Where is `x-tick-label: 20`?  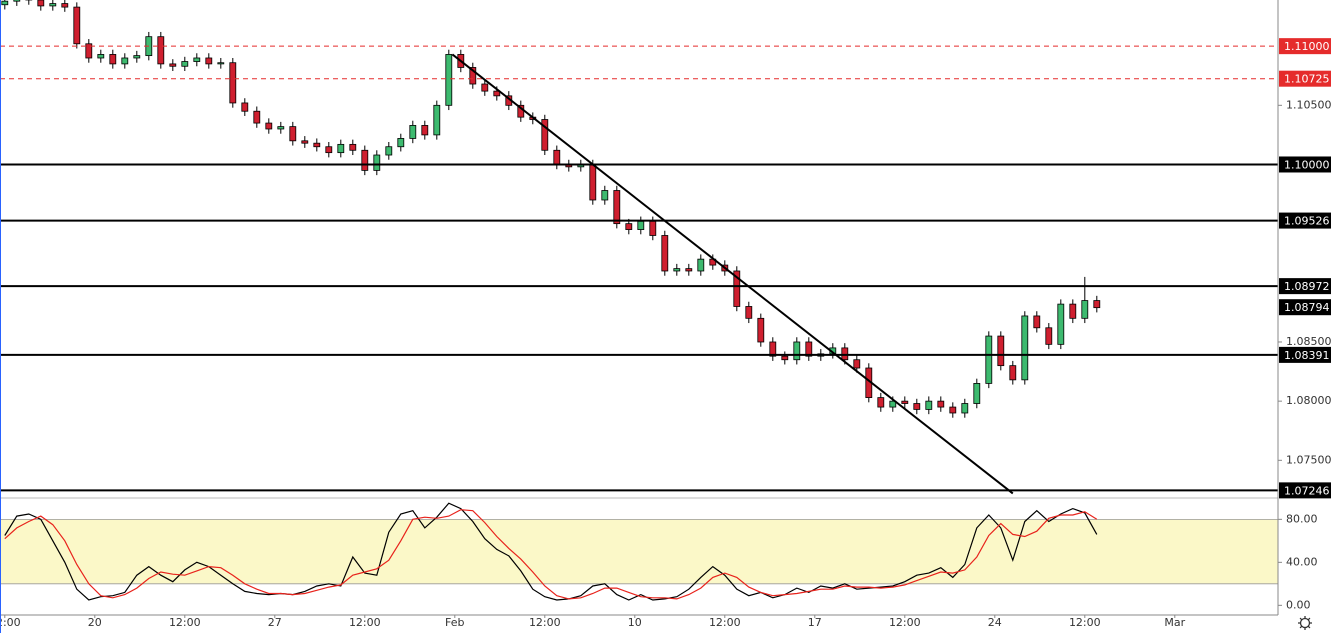
x-tick-label: 20 is located at coordinates (95, 622).